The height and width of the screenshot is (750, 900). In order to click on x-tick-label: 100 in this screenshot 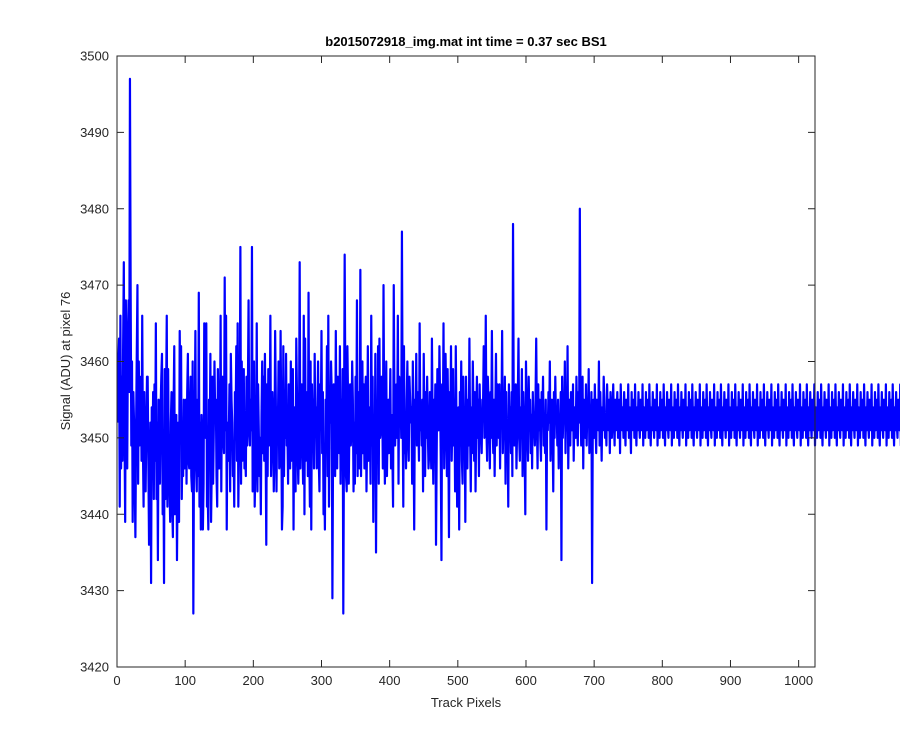, I will do `click(185, 680)`.